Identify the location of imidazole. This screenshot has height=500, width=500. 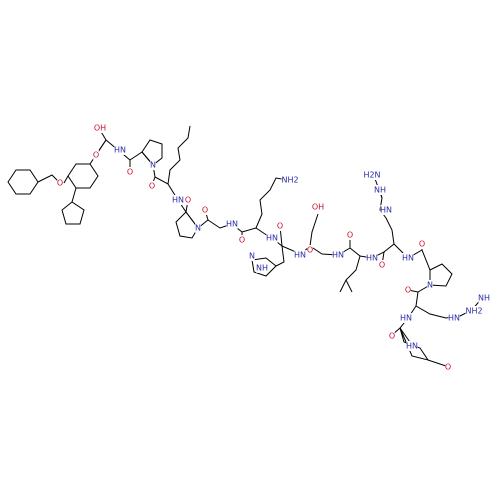
(264, 267).